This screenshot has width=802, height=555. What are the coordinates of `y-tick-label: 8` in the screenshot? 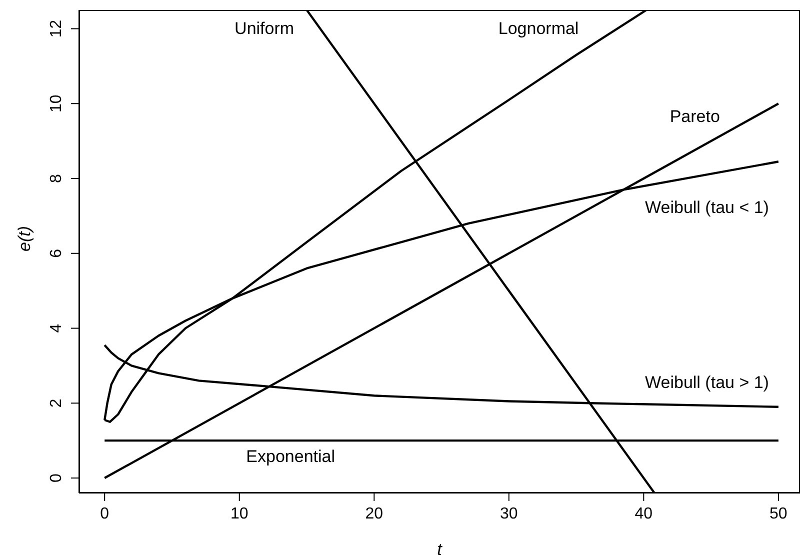 It's located at (56, 178).